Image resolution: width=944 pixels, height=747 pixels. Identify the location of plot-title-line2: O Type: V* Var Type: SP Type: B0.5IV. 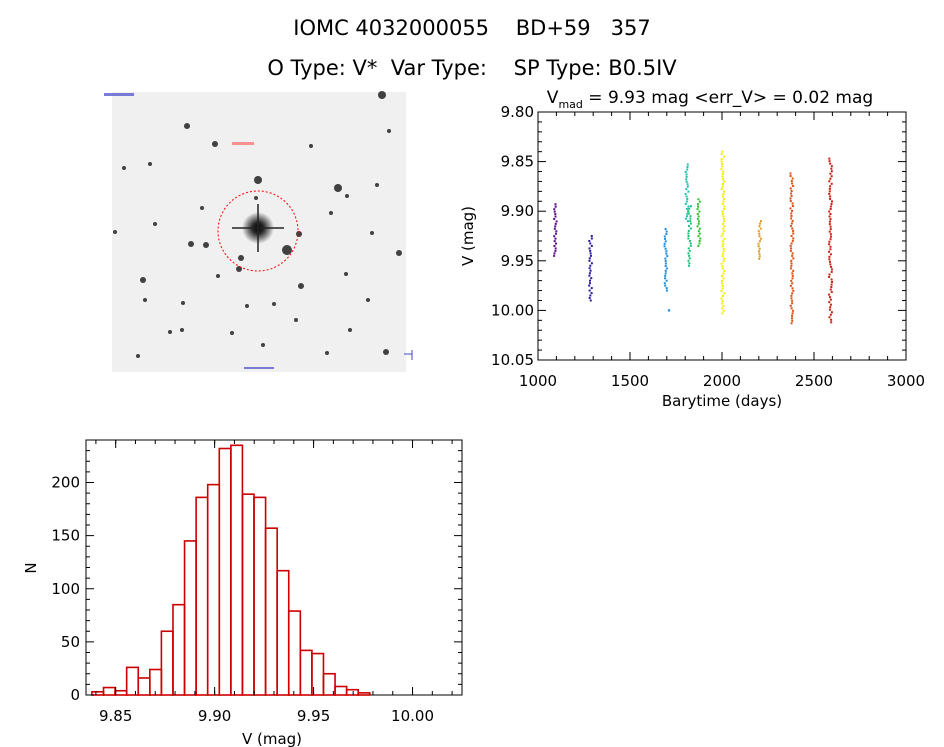
(472, 68).